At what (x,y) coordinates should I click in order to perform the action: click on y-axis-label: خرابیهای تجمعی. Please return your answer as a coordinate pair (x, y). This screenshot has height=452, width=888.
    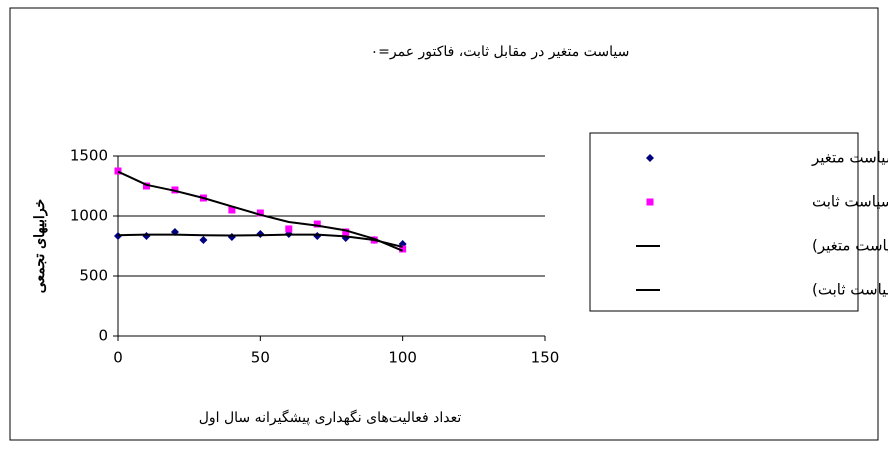
    Looking at the image, I should click on (40, 246).